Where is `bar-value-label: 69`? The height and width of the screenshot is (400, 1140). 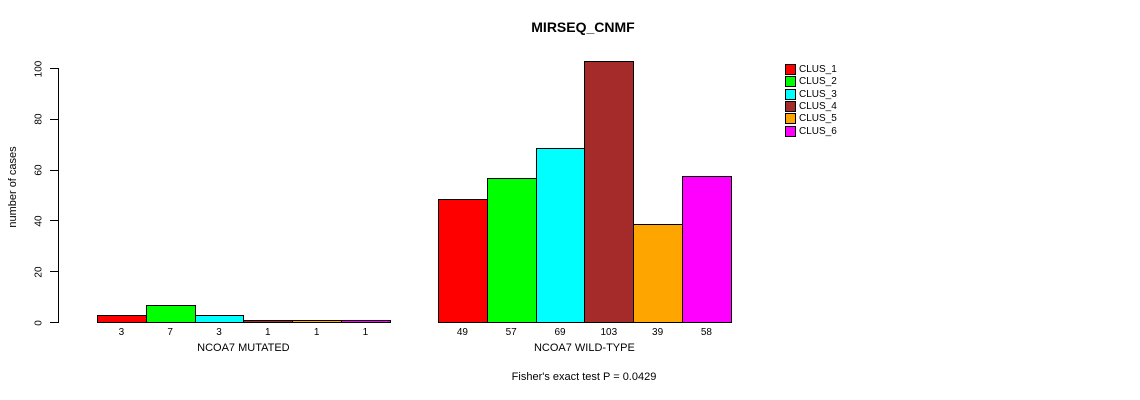 bar-value-label: 69 is located at coordinates (560, 332).